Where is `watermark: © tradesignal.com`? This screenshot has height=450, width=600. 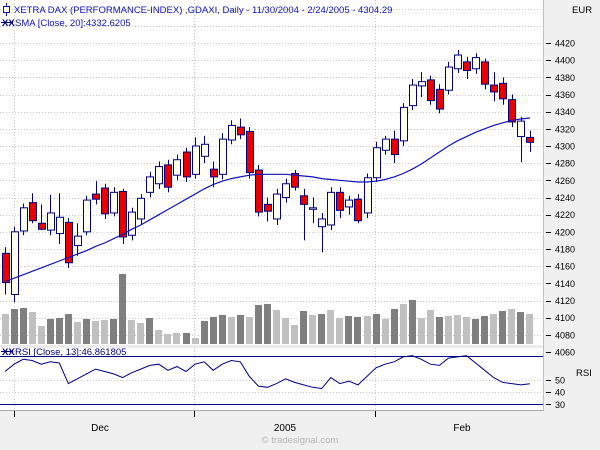
watermark: © tradesignal.com is located at coordinates (300, 440).